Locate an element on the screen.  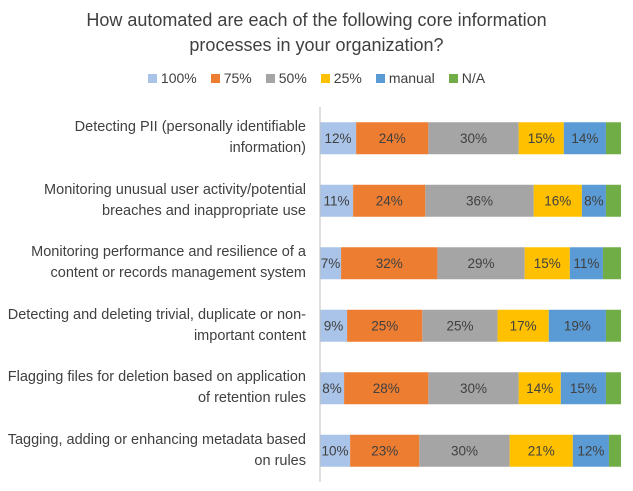
data-label: 21% is located at coordinates (541, 450).